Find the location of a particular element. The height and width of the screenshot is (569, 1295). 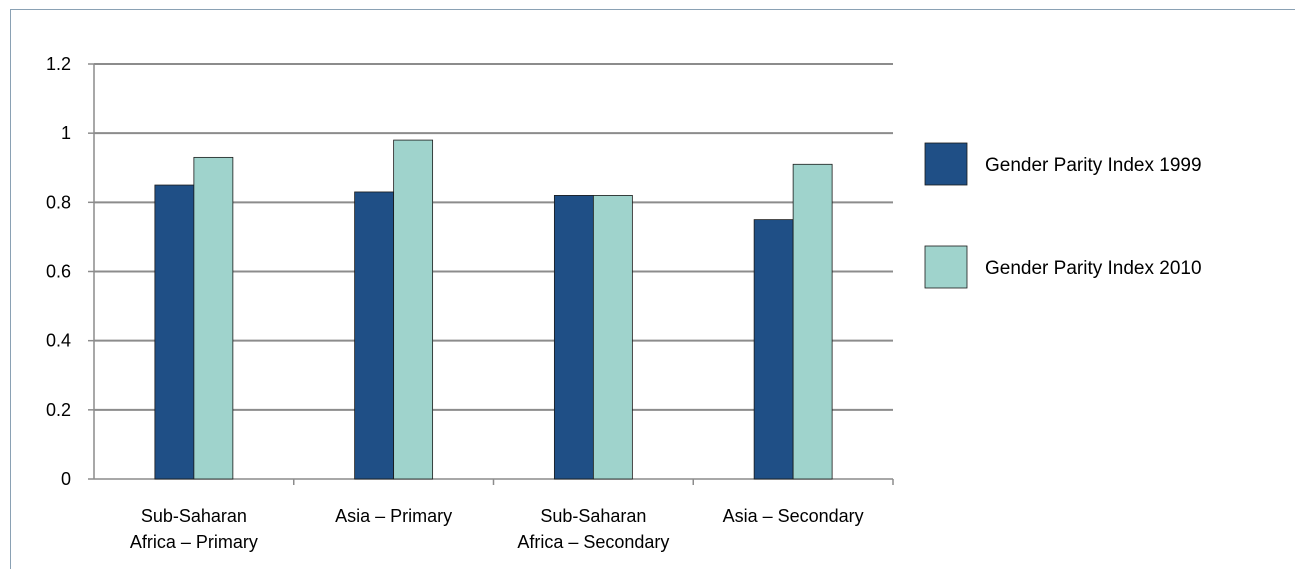

y-tick-label: 1.2 is located at coordinates (58, 64).